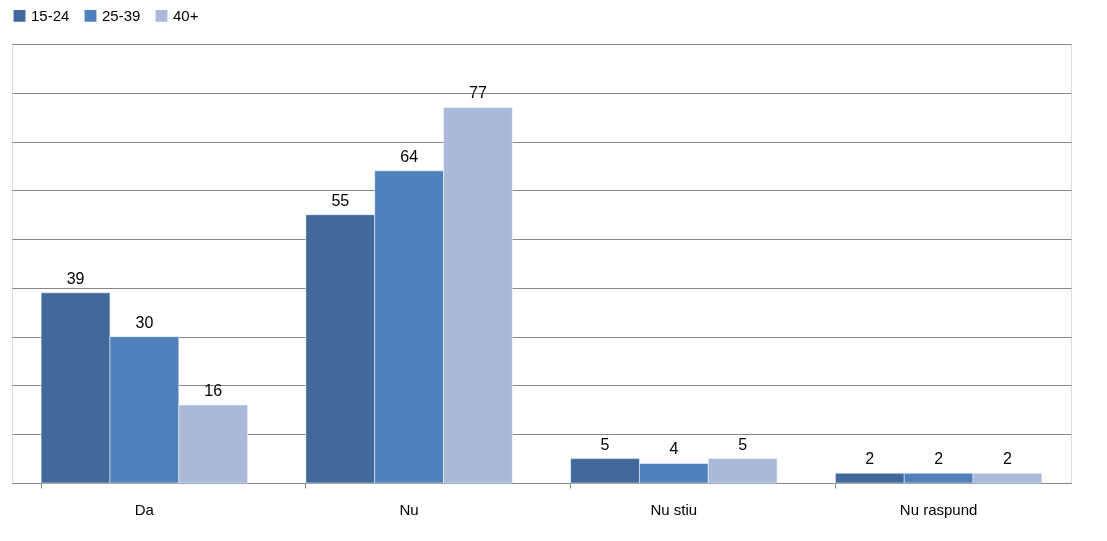 This screenshot has width=1107, height=541. What do you see at coordinates (409, 156) in the screenshot?
I see `data-label: 64` at bounding box center [409, 156].